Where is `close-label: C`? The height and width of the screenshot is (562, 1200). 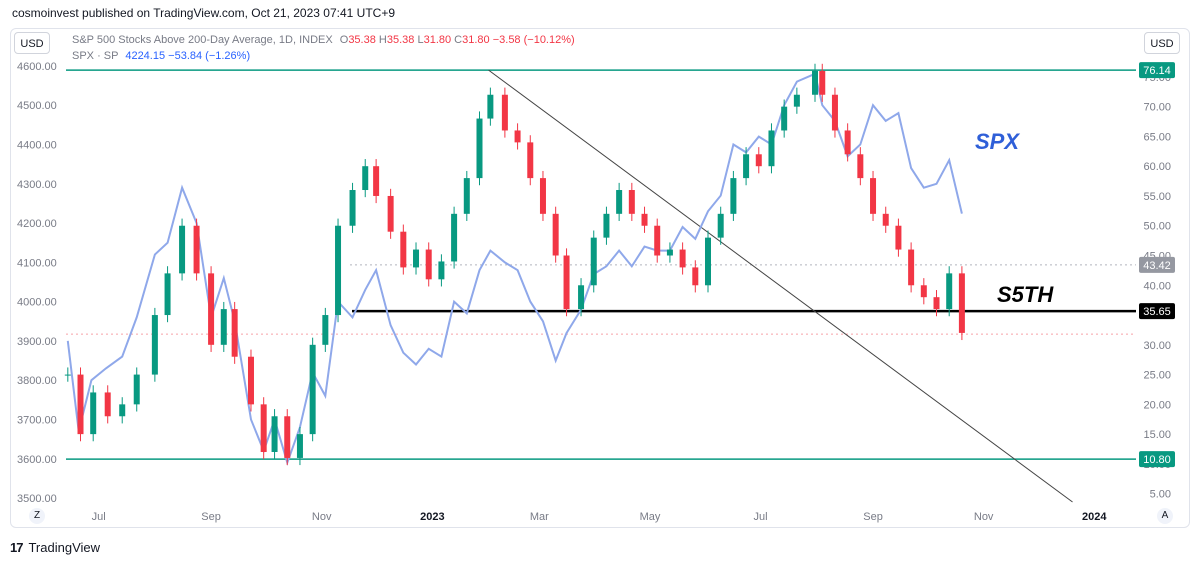 close-label: C is located at coordinates (458, 40).